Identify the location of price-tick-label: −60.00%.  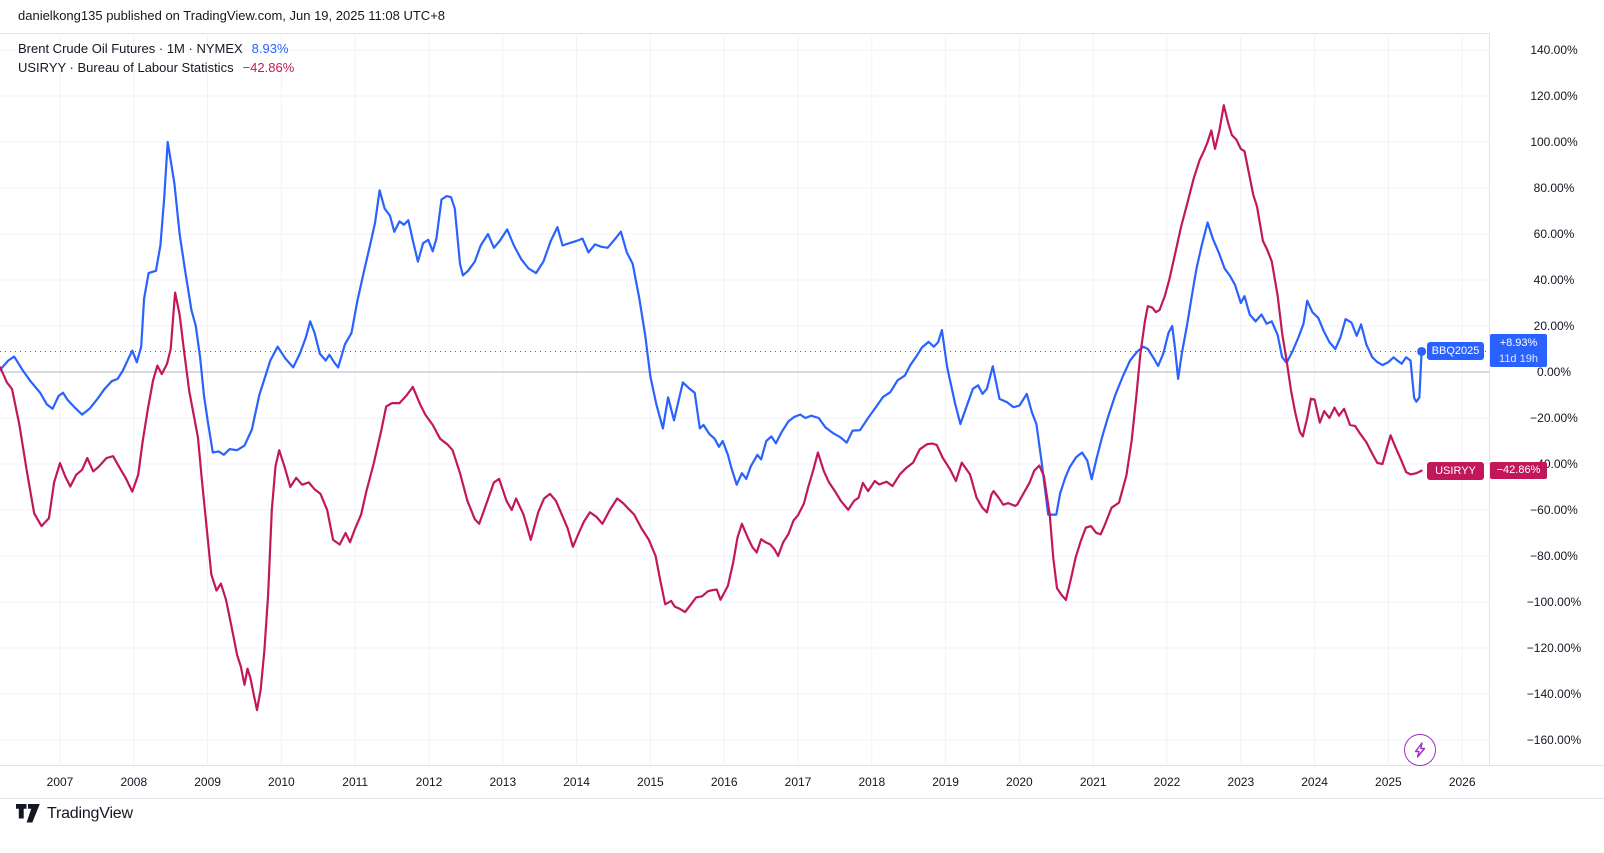
(1554, 510).